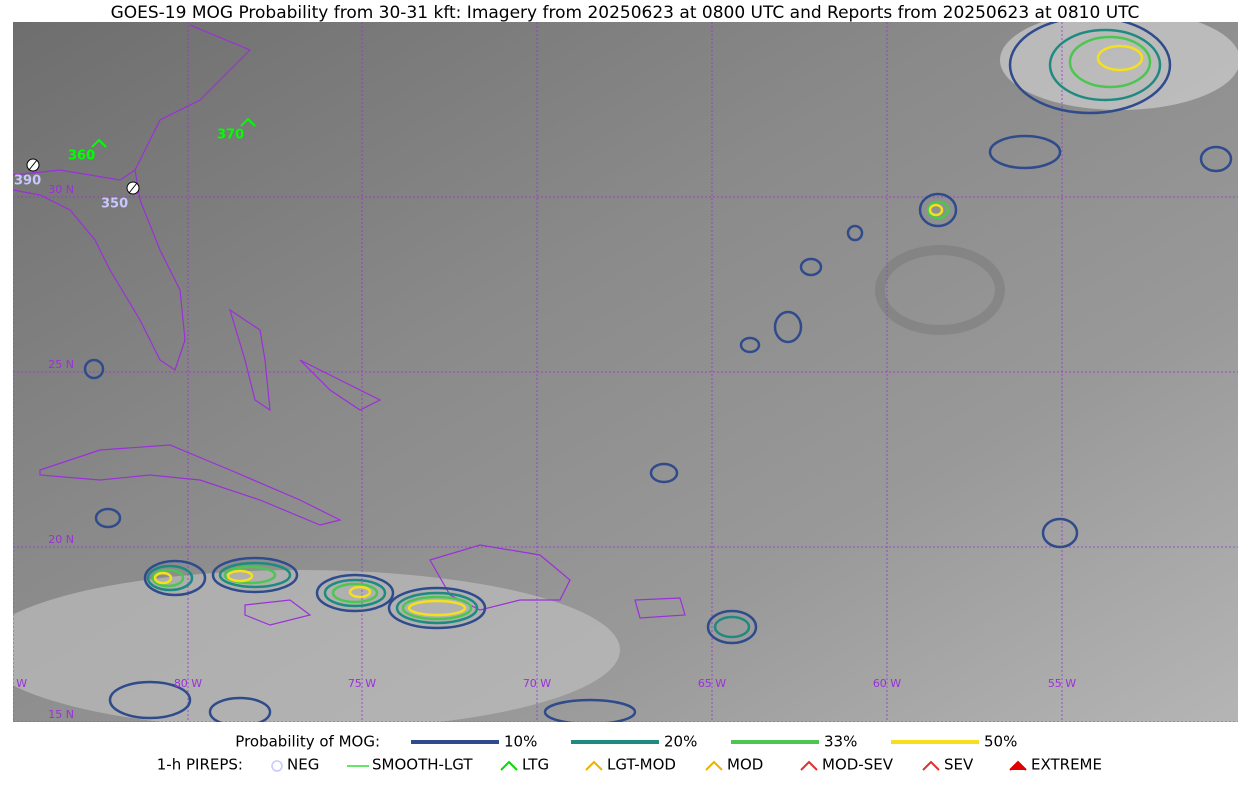 The width and height of the screenshot is (1250, 786). I want to click on lat-label: 25 N, so click(61, 364).